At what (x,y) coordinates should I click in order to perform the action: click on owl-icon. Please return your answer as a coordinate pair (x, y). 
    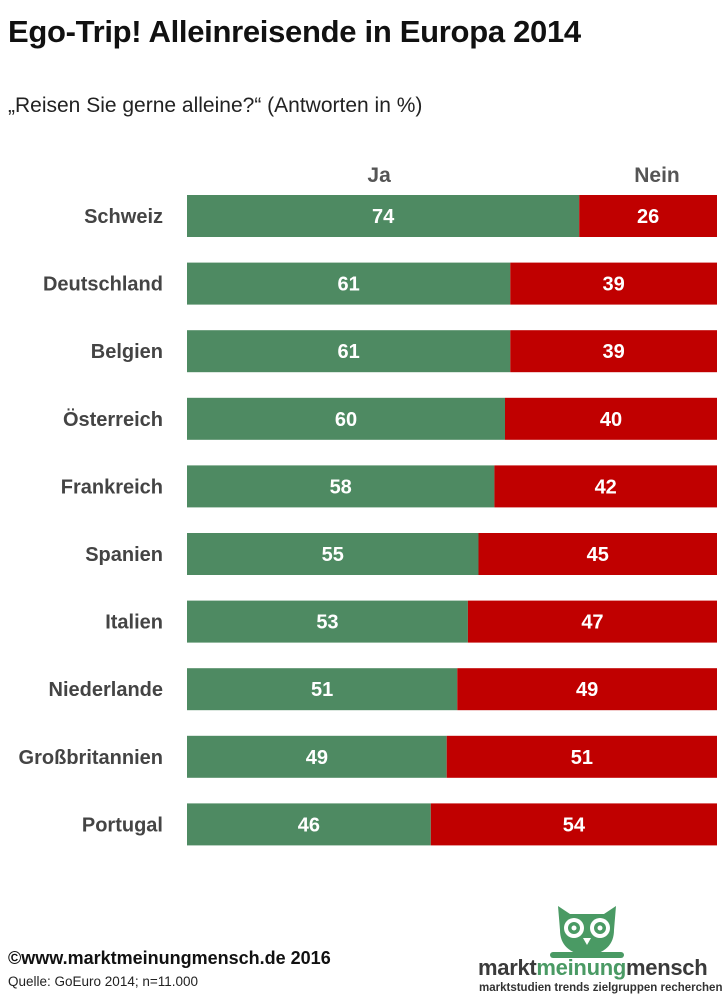
    Looking at the image, I should click on (587, 932).